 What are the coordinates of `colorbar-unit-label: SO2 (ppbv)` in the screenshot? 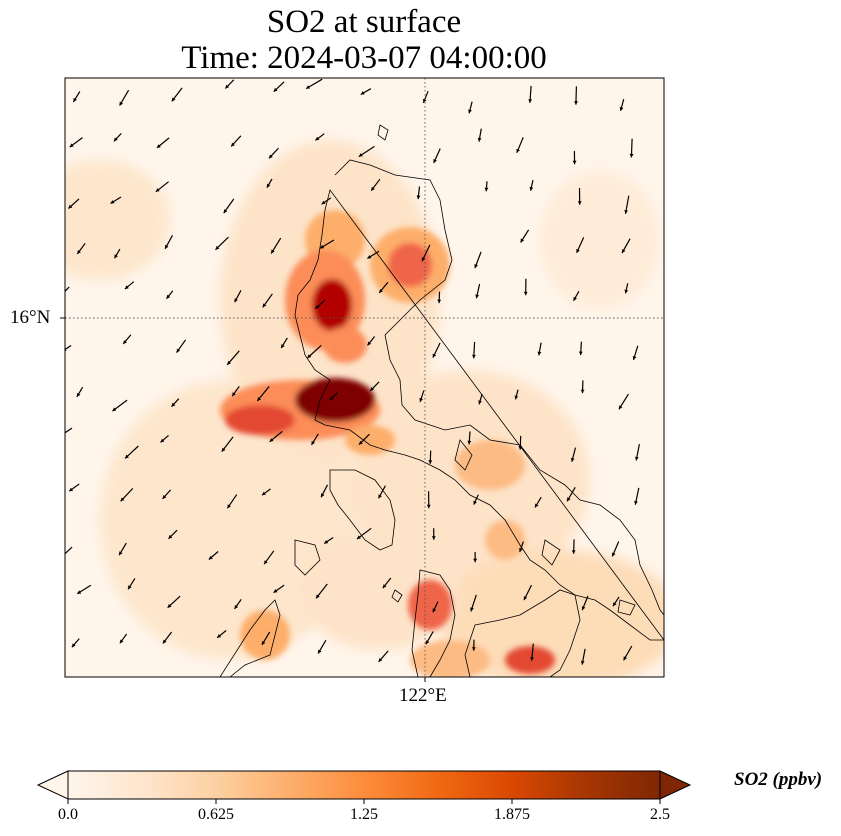 It's located at (778, 779).